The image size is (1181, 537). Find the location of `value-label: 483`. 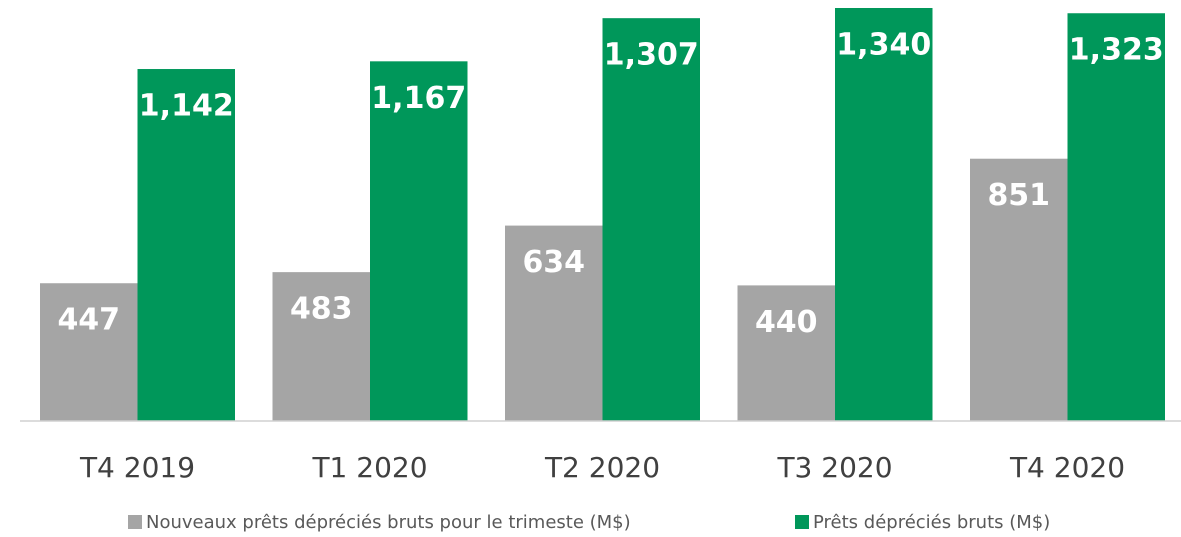

value-label: 483 is located at coordinates (321, 309).